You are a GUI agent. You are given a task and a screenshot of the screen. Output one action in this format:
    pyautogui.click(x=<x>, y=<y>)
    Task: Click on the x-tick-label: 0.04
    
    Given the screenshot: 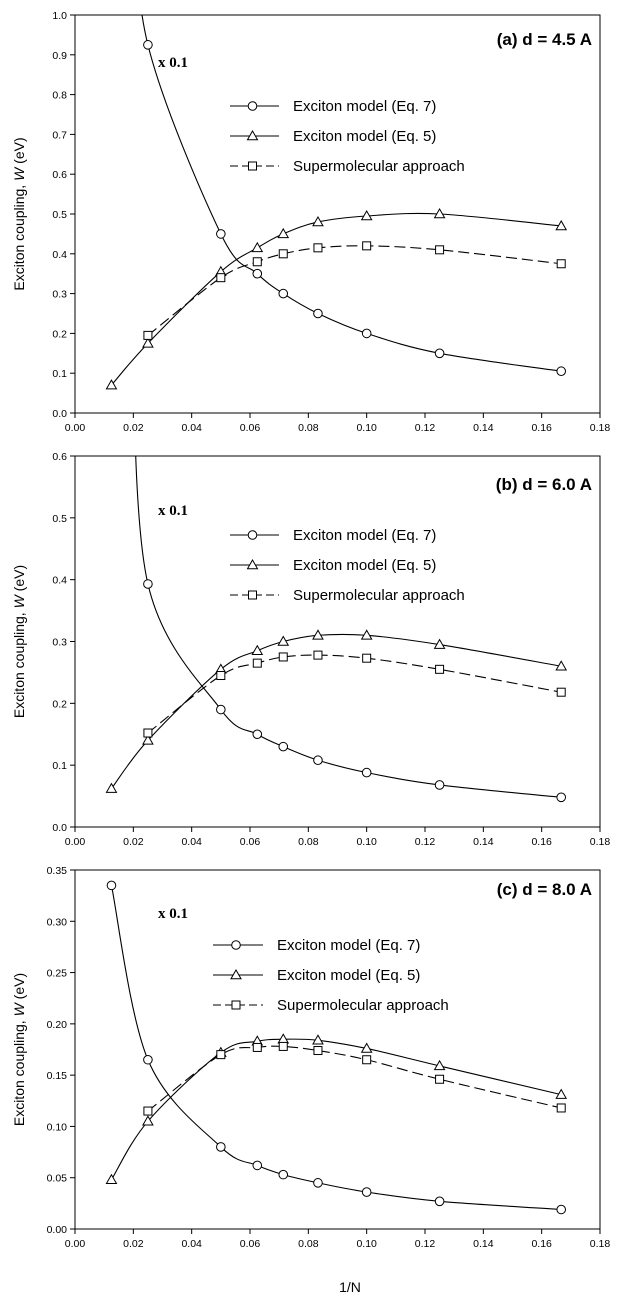 What is the action you would take?
    pyautogui.click(x=191, y=428)
    